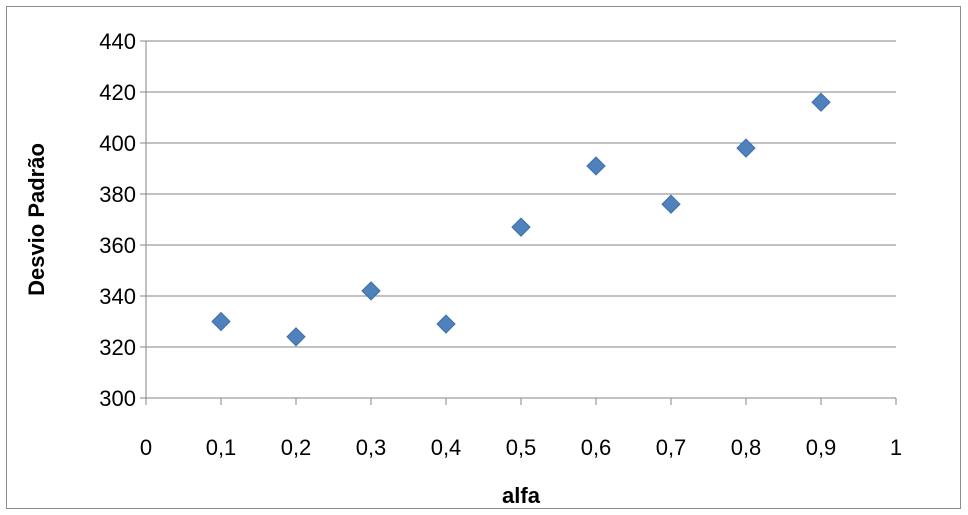  I want to click on x-tick-label-10: 1, so click(896, 447).